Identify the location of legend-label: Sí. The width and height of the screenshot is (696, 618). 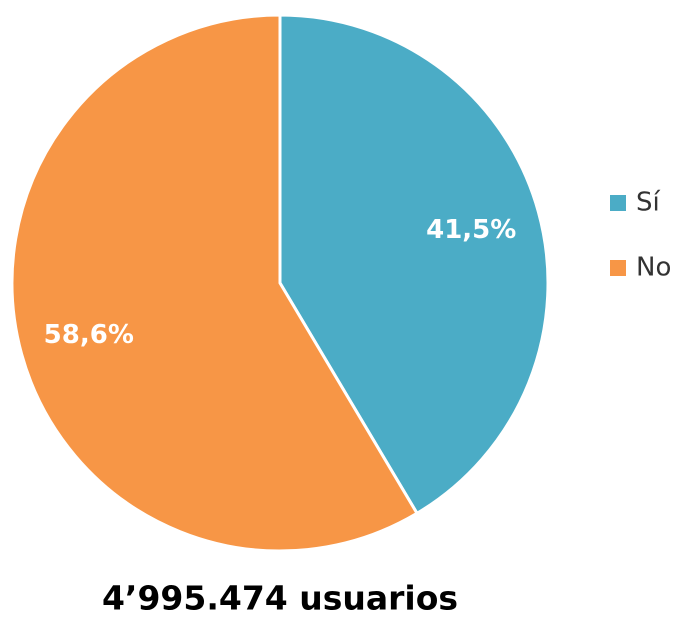
(648, 203).